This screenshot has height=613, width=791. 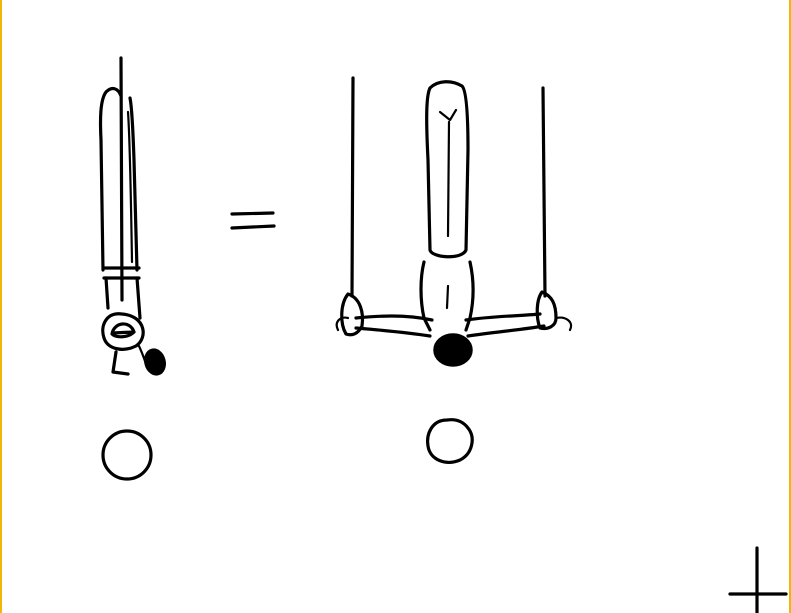 I want to click on legs-outline-back, so click(x=133, y=184).